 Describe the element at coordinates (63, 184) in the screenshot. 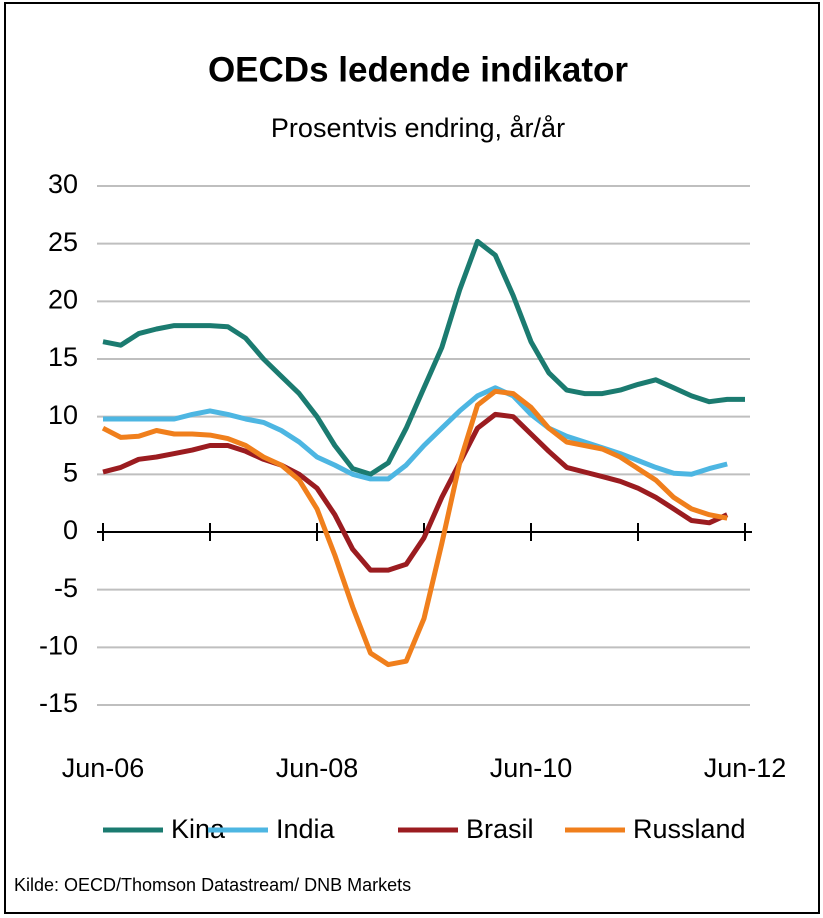

I see `y-tick-label: 30` at that location.